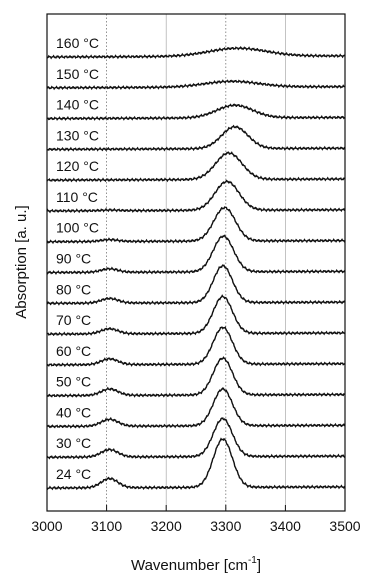  Describe the element at coordinates (46, 526) in the screenshot. I see `x-tick-label: 3000` at that location.